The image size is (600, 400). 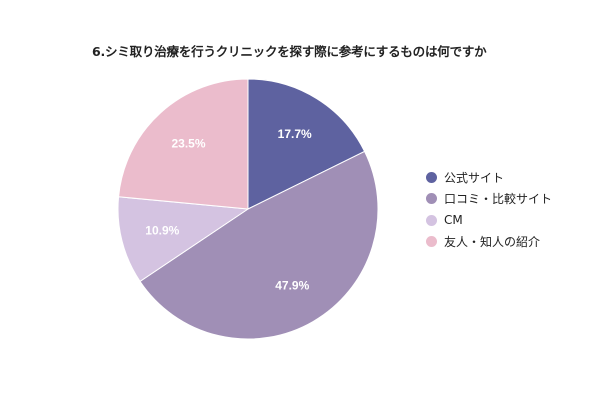 I want to click on legend-item-1: 公式サイト, so click(x=489, y=177).